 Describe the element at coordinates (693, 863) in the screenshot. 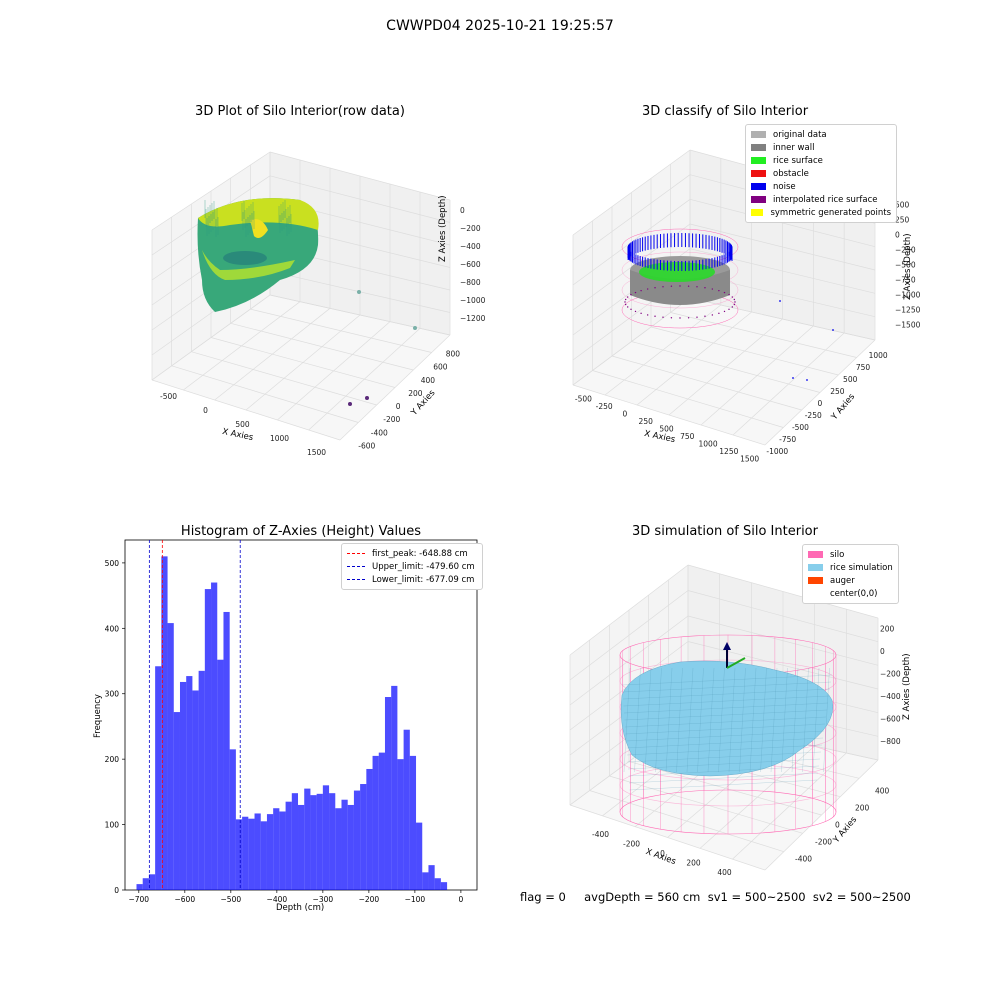

I see `sim-xtick-label: 200` at that location.